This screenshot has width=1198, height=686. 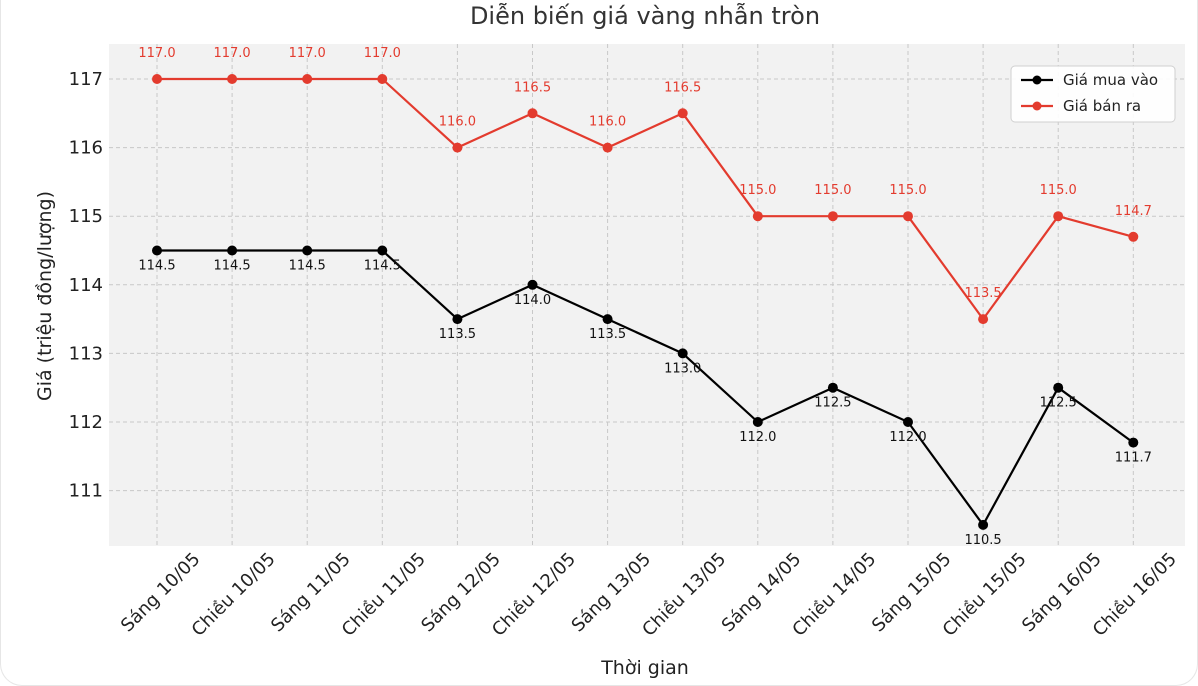 I want to click on data-label: 110.5, so click(x=982, y=540).